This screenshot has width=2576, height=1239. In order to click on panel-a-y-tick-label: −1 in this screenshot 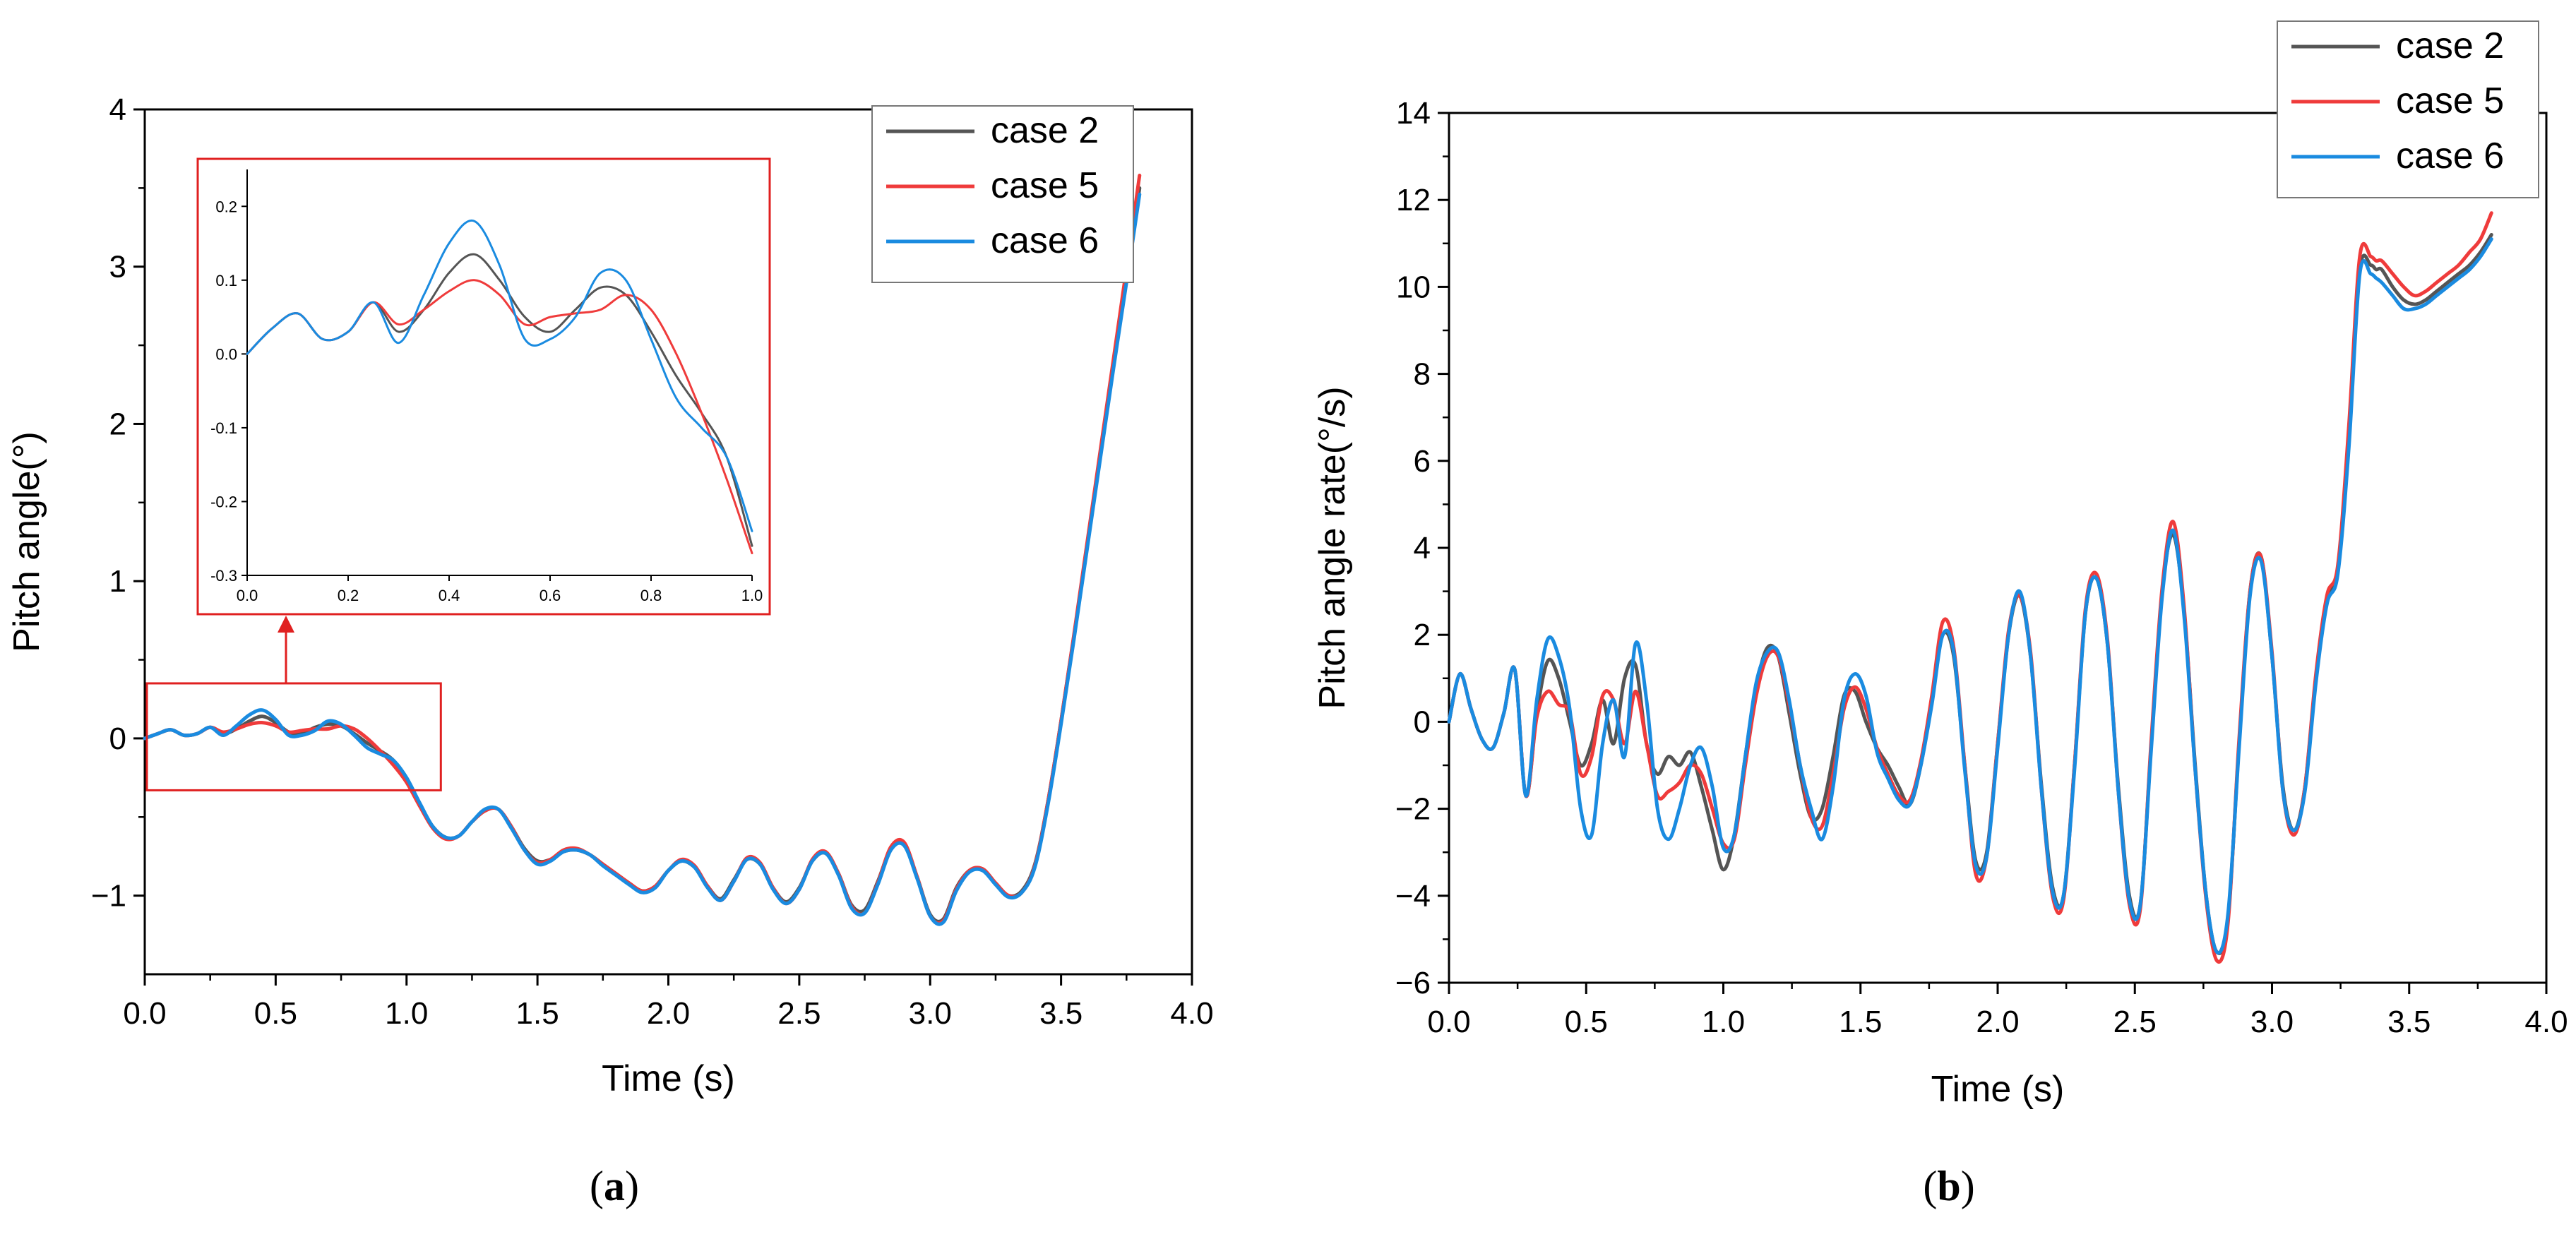, I will do `click(108, 896)`.